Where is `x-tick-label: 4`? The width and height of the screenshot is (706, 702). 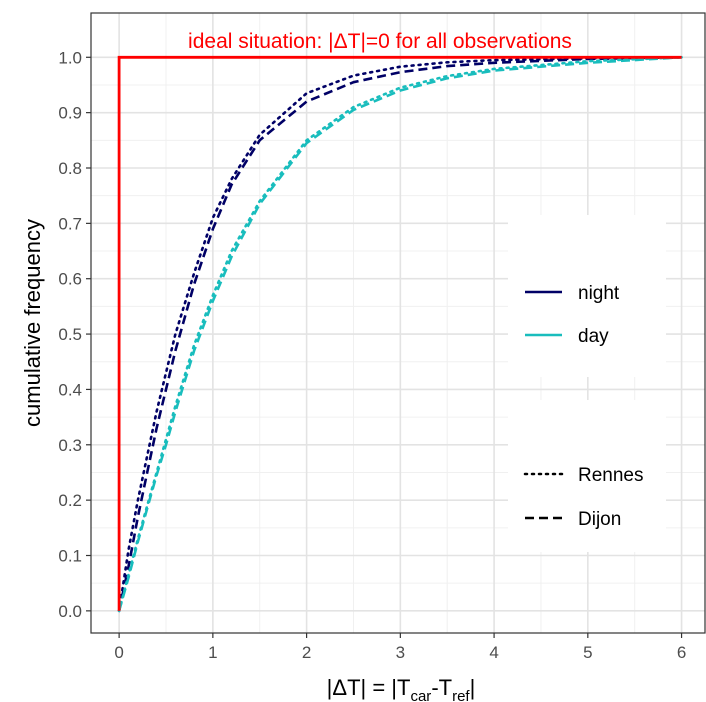
x-tick-label: 4 is located at coordinates (493, 652).